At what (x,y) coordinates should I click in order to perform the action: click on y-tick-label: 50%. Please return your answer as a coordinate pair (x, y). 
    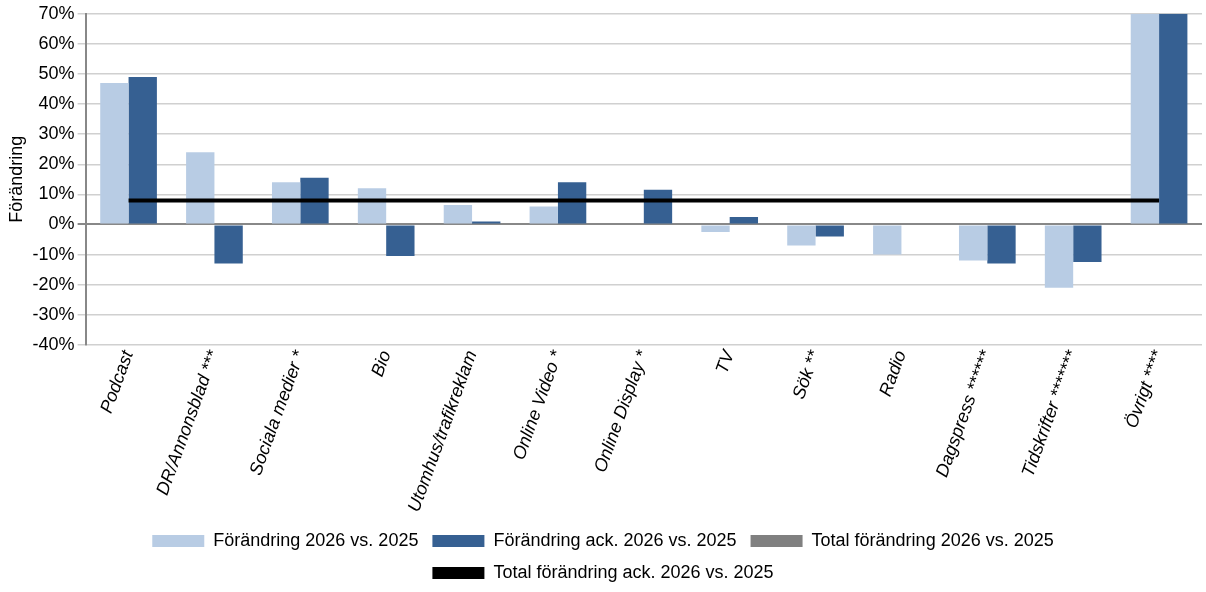
    Looking at the image, I should click on (56, 72).